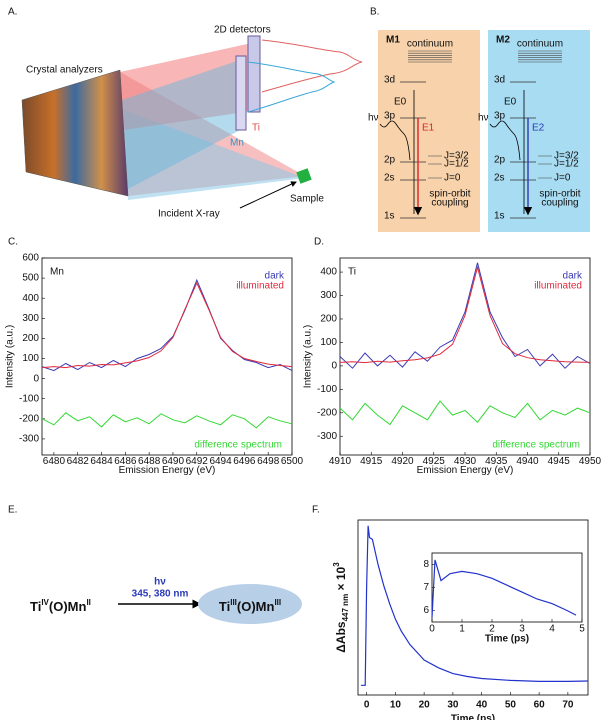  What do you see at coordinates (256, 128) in the screenshot?
I see `ti-label: Ti` at bounding box center [256, 128].